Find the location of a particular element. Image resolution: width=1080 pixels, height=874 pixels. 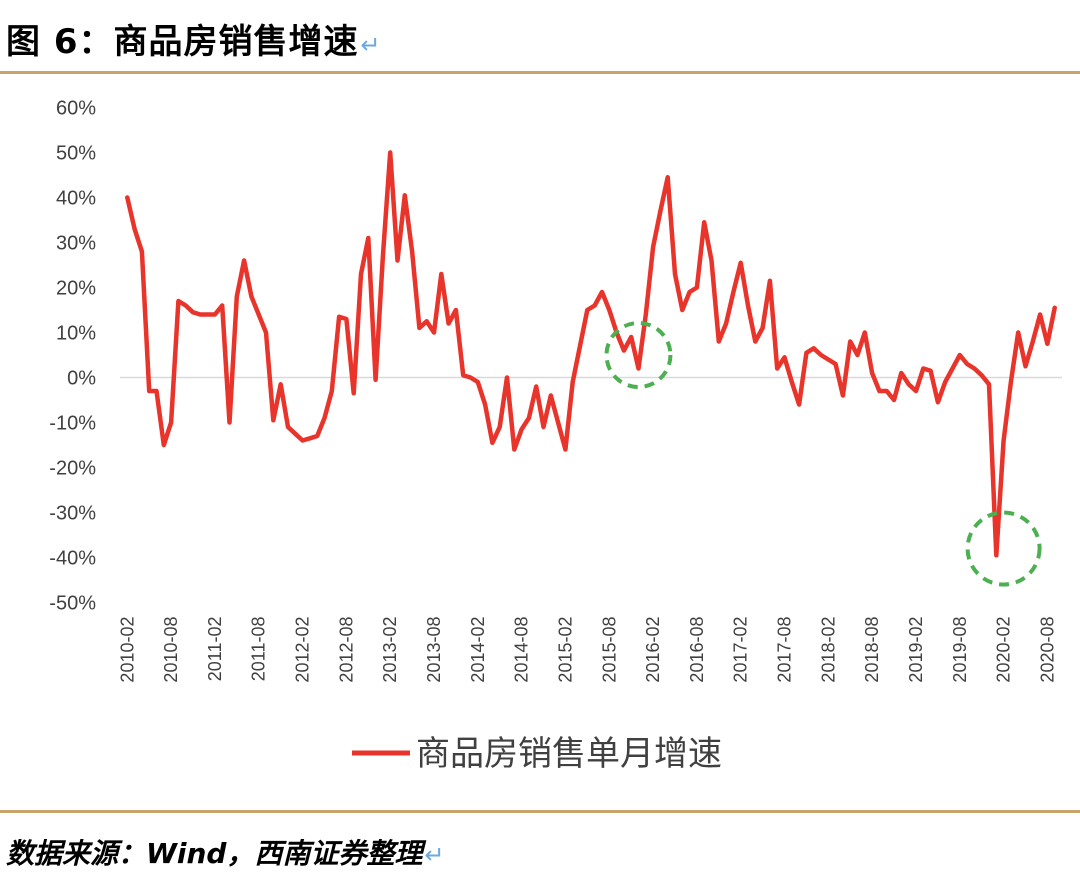

x-tick-label: 2014-08 is located at coordinates (522, 650).